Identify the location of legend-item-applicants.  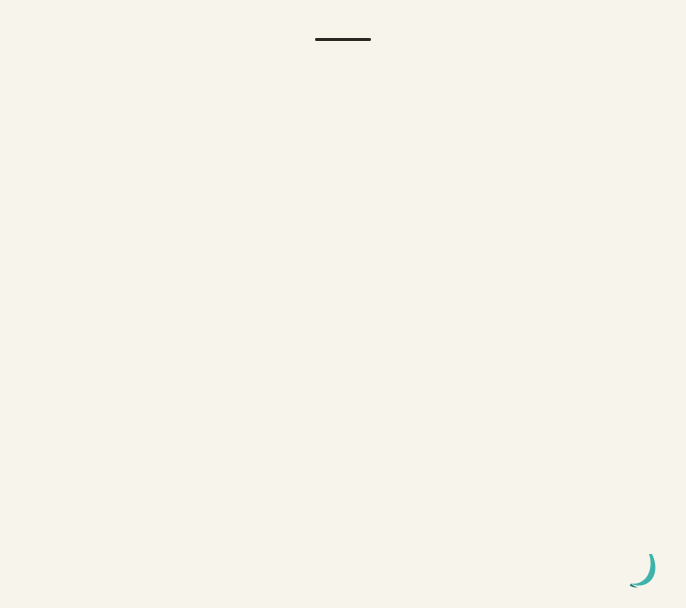
(309, 73).